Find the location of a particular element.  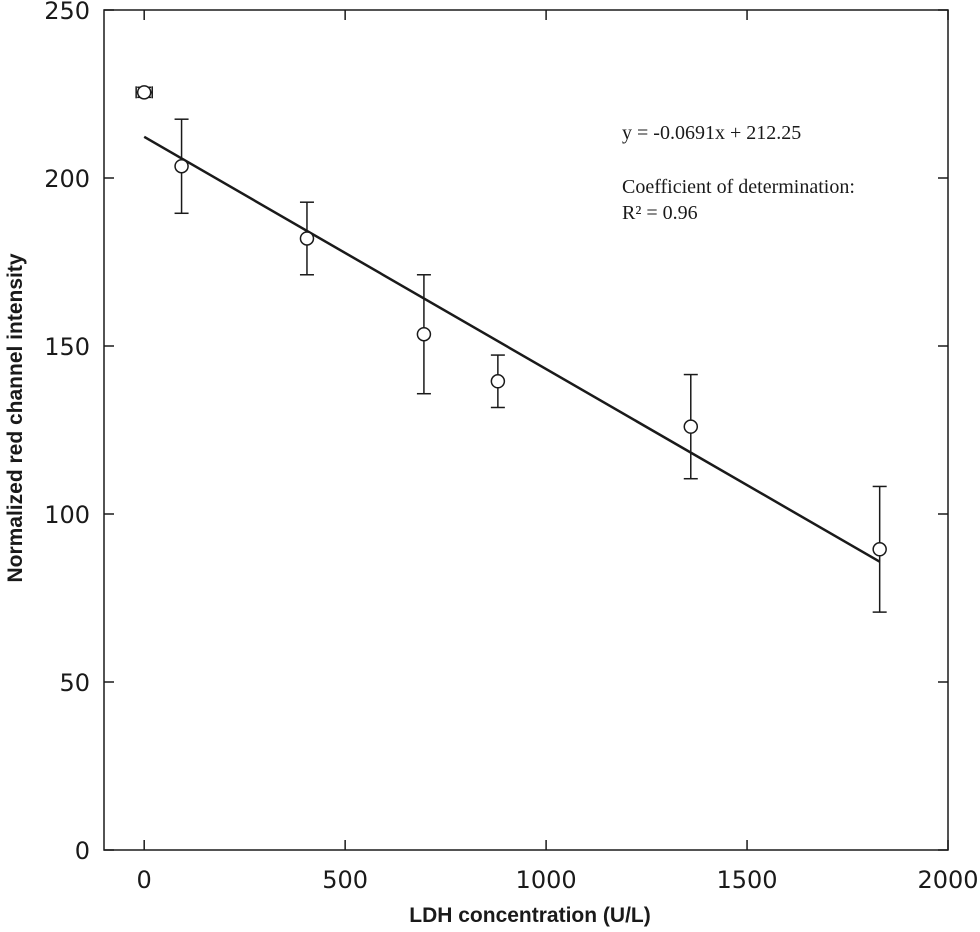

x-axis-title: LDH concentration (U/L) is located at coordinates (530, 915).